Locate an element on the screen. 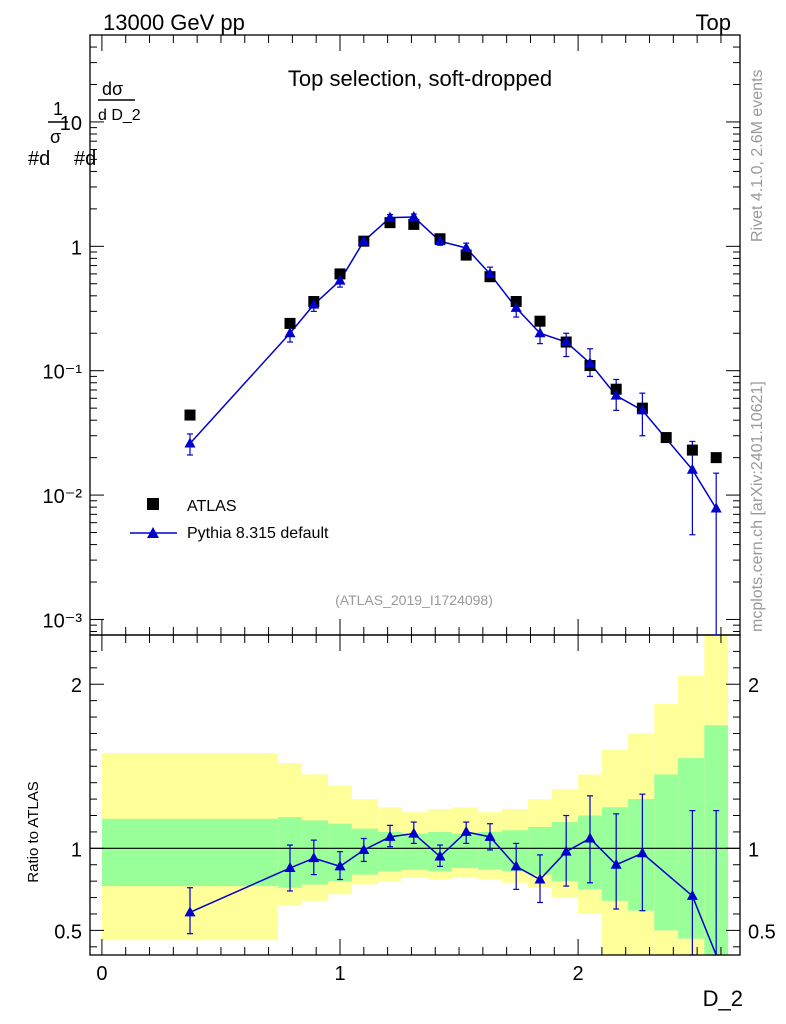  main-y-tick-label: 10⁻¹ is located at coordinates (63, 373).